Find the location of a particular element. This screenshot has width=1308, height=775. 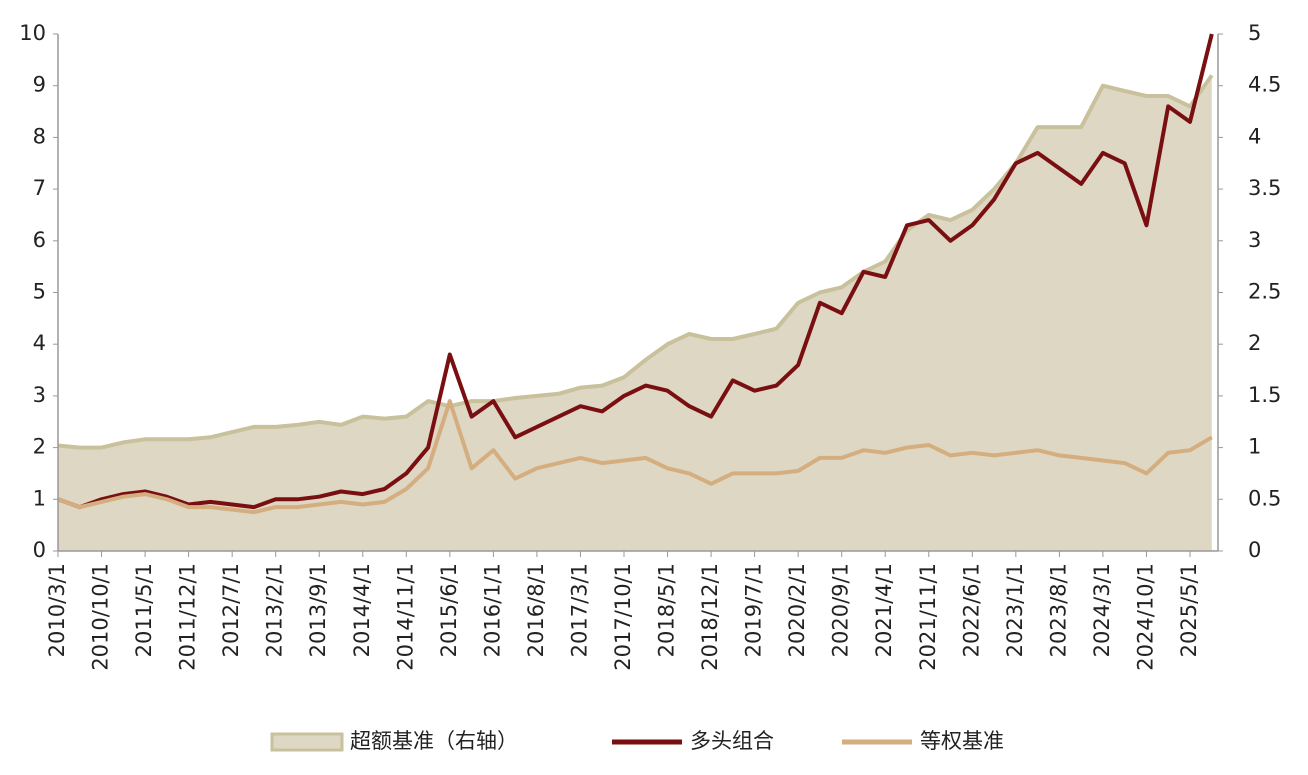

y2-tick-label: 4 is located at coordinates (1254, 136).